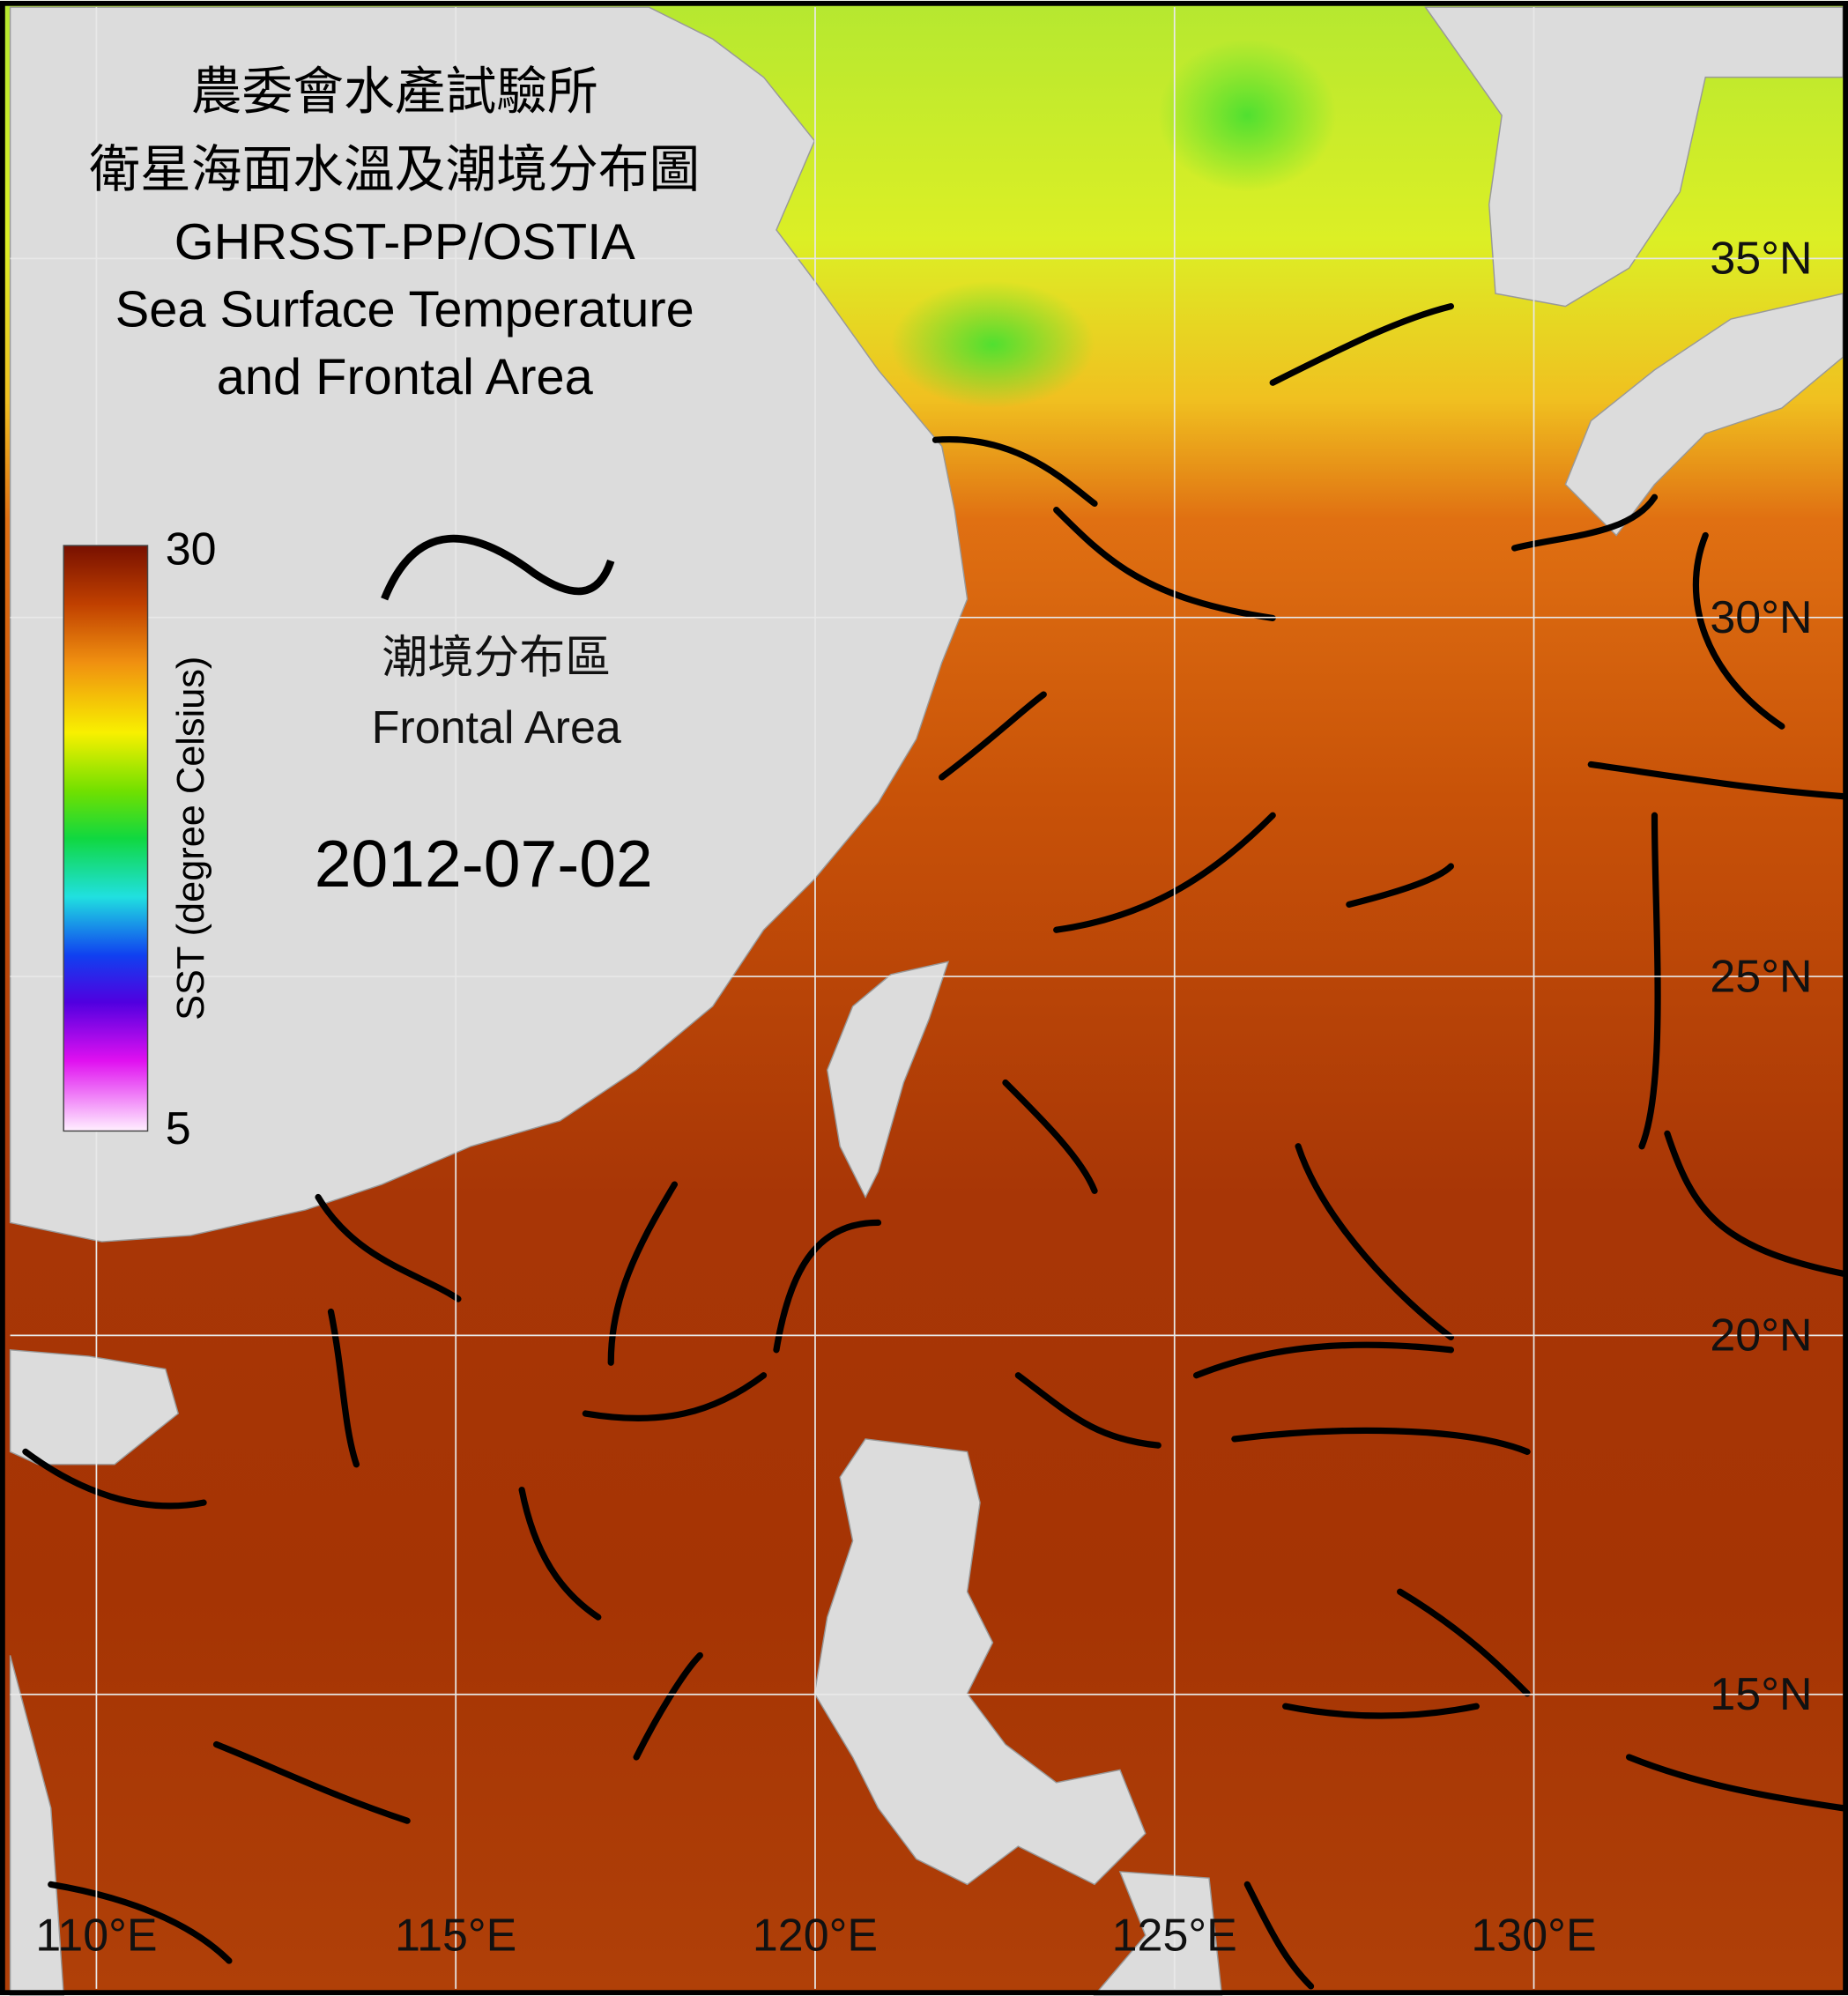 This screenshot has height=1996, width=1848. I want to click on lon-label: 130°E, so click(1533, 1935).